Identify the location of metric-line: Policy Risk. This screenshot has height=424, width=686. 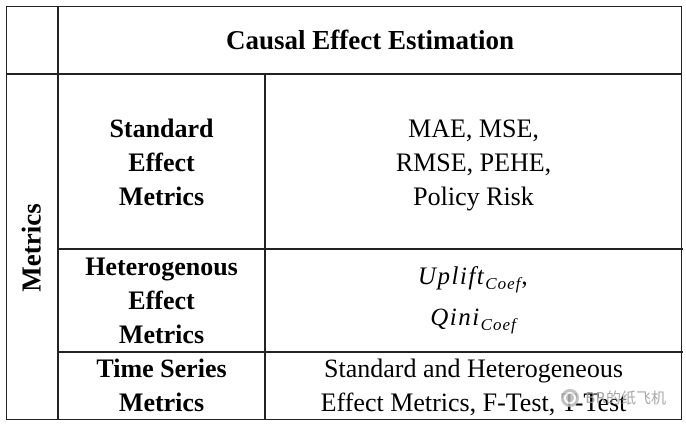
(473, 196).